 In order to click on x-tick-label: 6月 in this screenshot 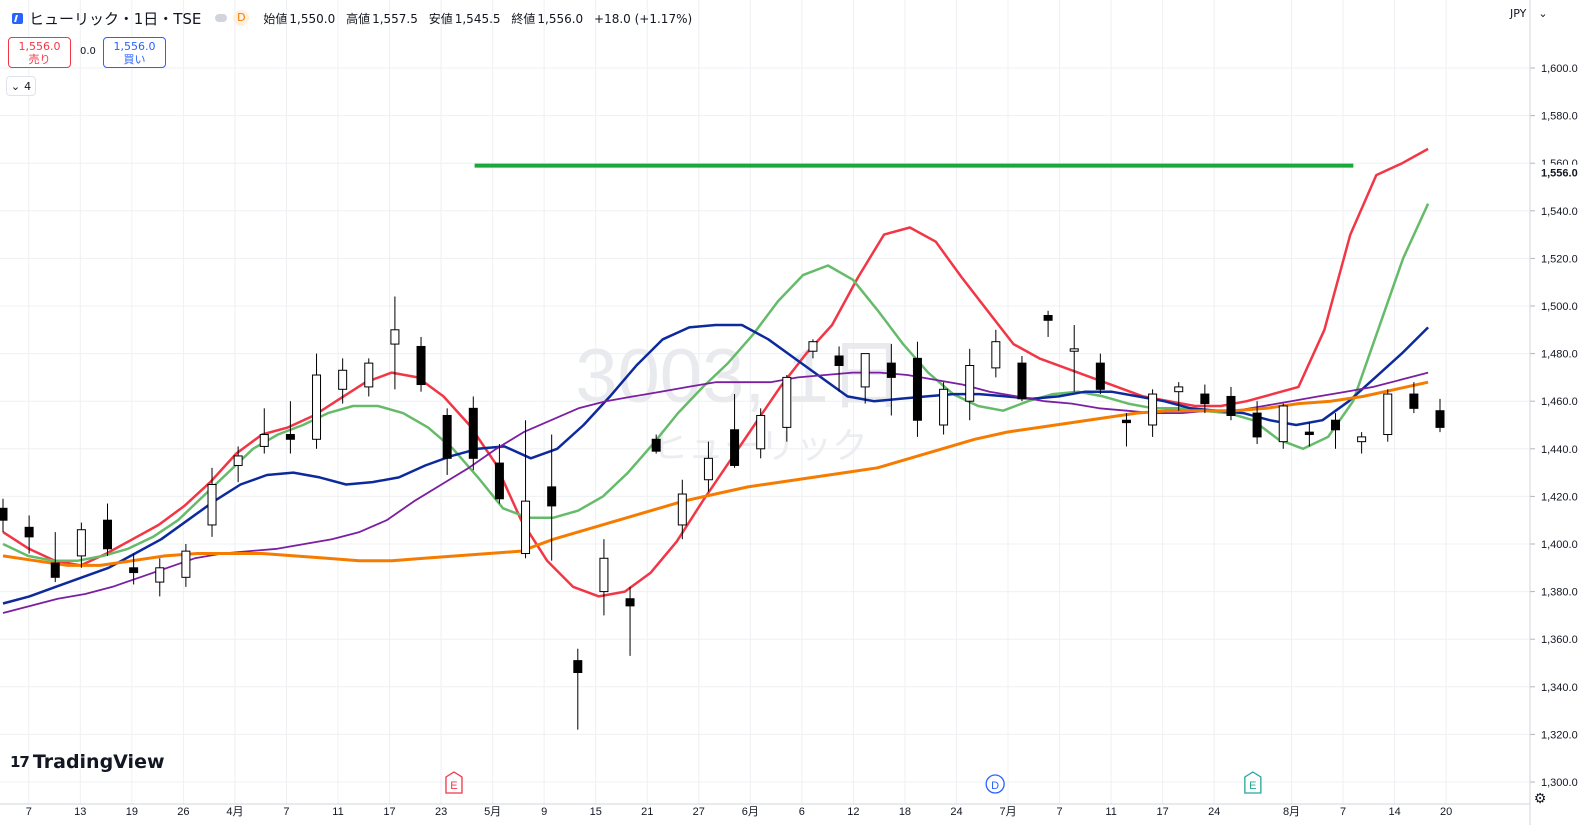, I will do `click(750, 812)`.